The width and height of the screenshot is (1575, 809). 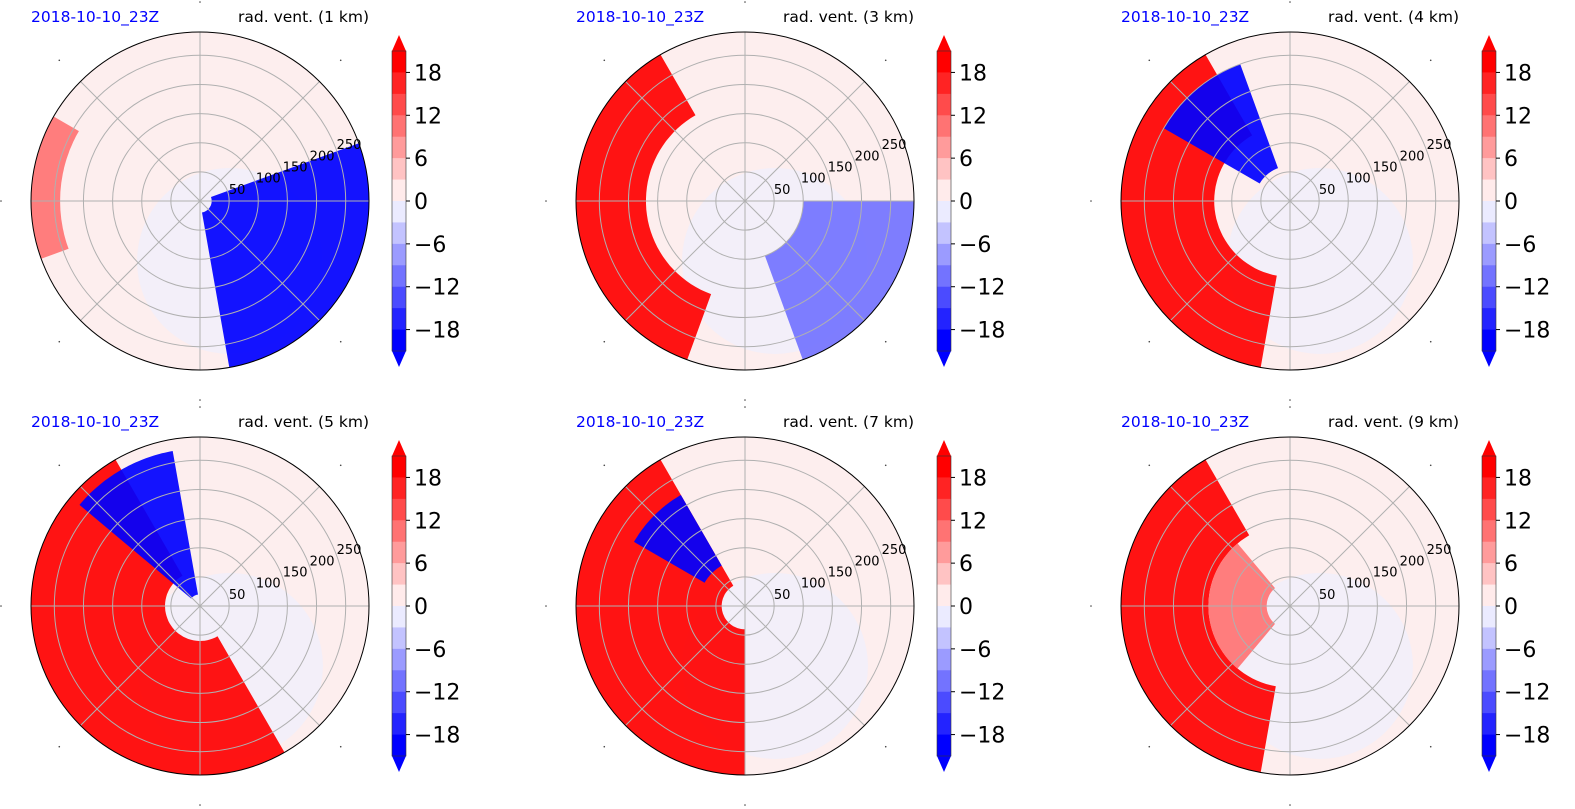 I want to click on colorbar-tick-label: −12, so click(x=982, y=288).